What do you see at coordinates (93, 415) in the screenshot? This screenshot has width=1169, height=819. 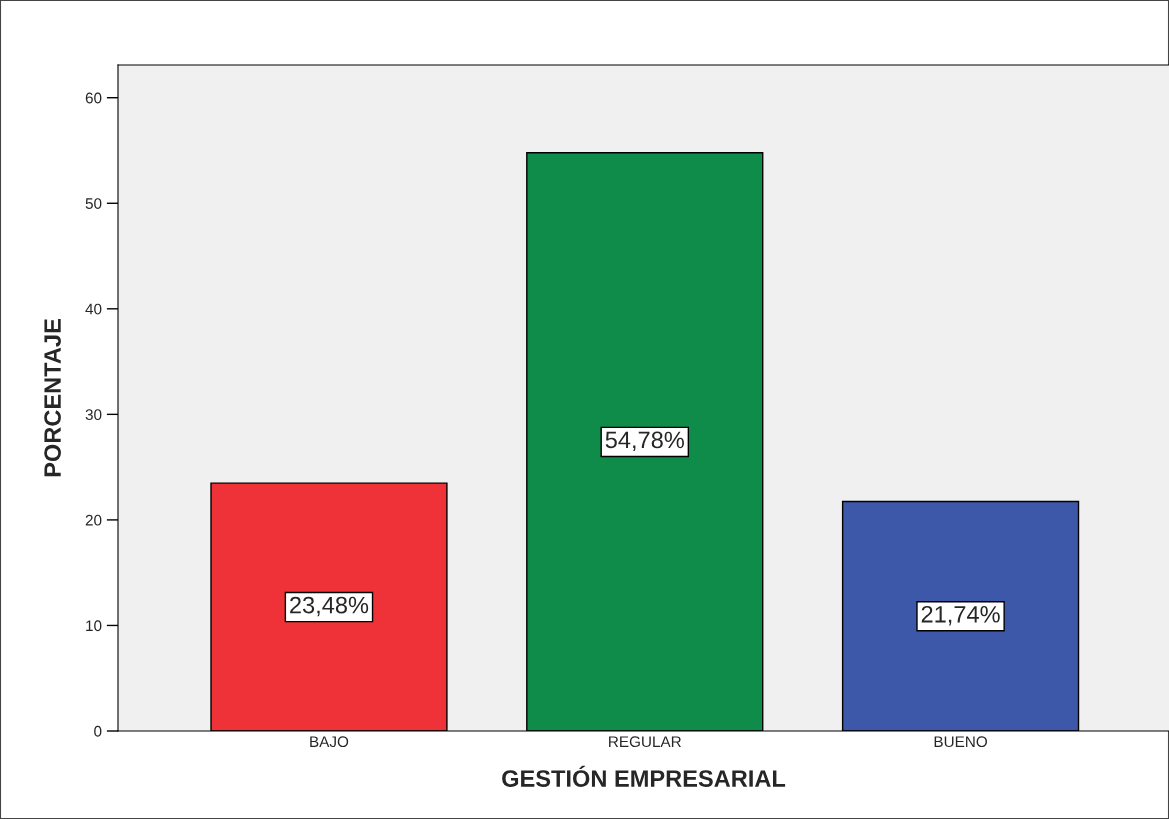 I see `y-tick-label: 30` at bounding box center [93, 415].